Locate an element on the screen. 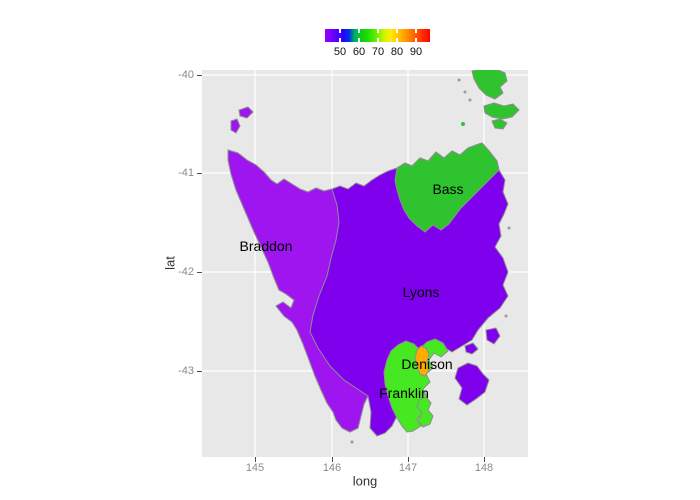 This screenshot has width=700, height=500. x-tick-label: 145 is located at coordinates (255, 468).